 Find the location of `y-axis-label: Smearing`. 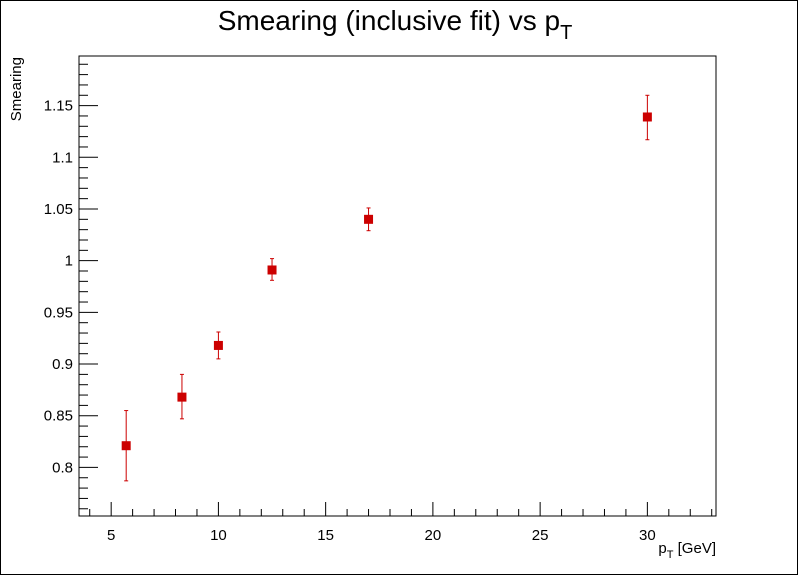

y-axis-label: Smearing is located at coordinates (16, 89).